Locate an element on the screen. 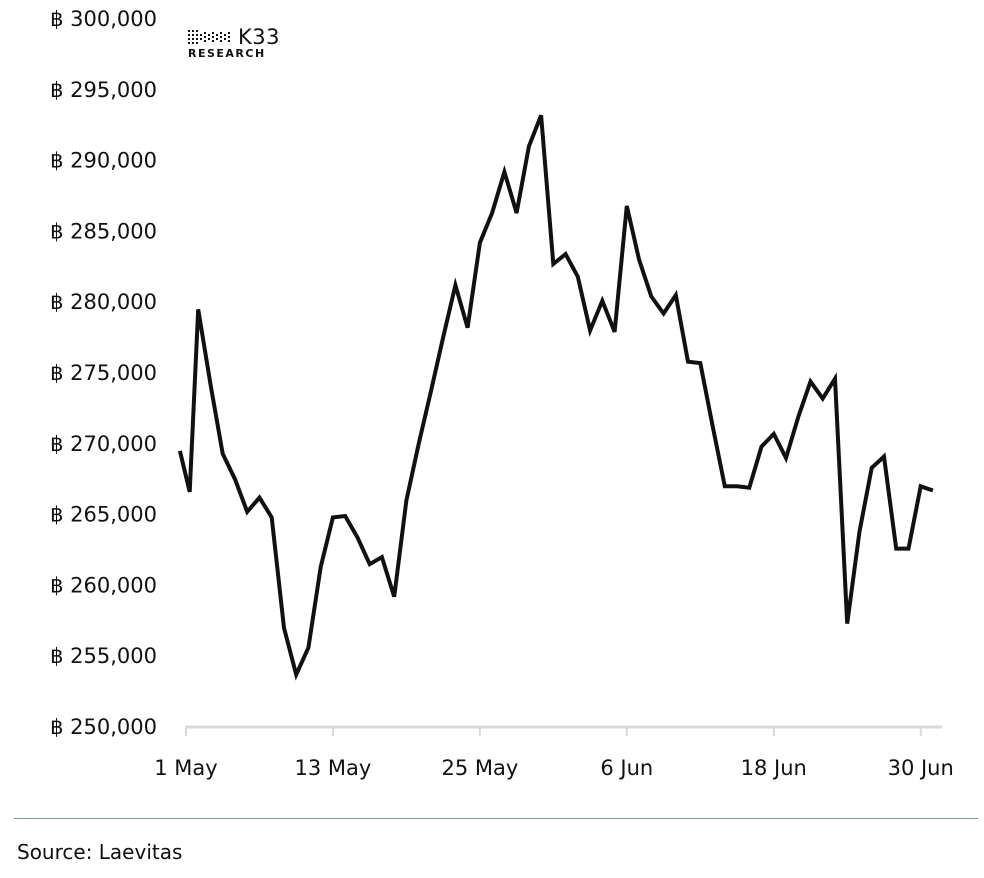  x-axis: 1 May 13 May 25 May 6 Jun 18 Jun 30 Jun is located at coordinates (554, 753).